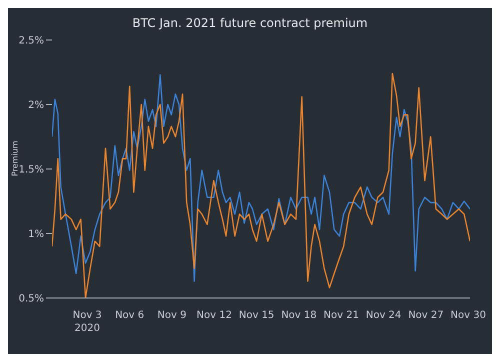 Image resolution: width=500 pixels, height=362 pixels. Describe the element at coordinates (341, 315) in the screenshot. I see `x-tick-label: Nov 21` at that location.